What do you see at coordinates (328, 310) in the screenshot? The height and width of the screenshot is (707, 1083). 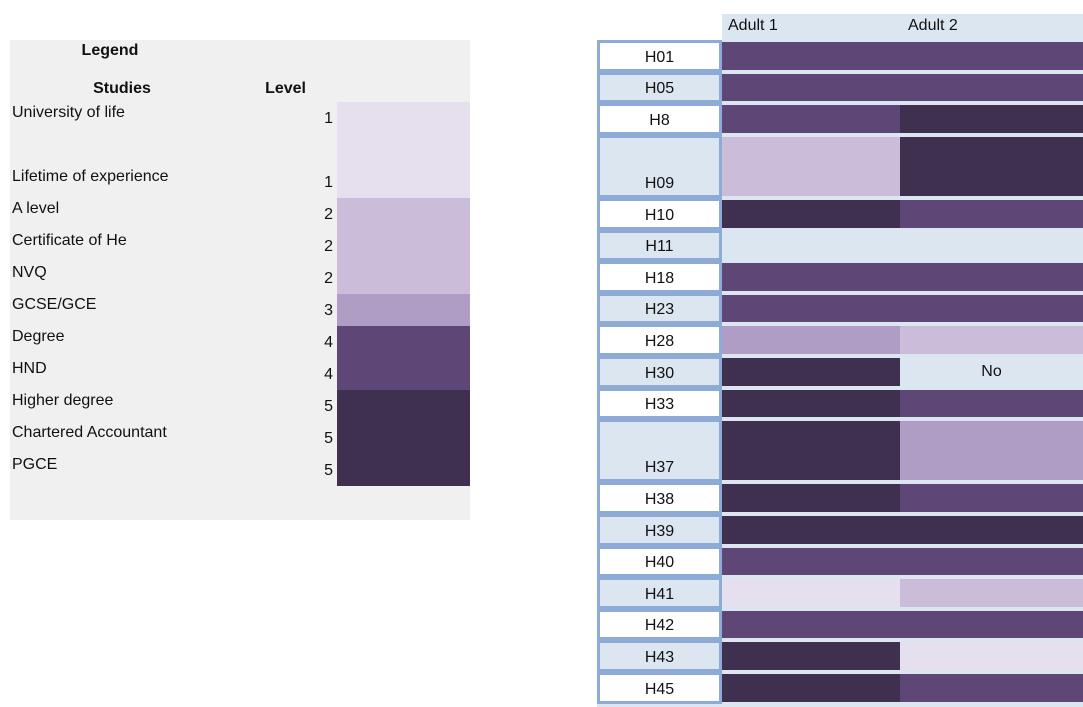 I see `legend-level: 3` at bounding box center [328, 310].